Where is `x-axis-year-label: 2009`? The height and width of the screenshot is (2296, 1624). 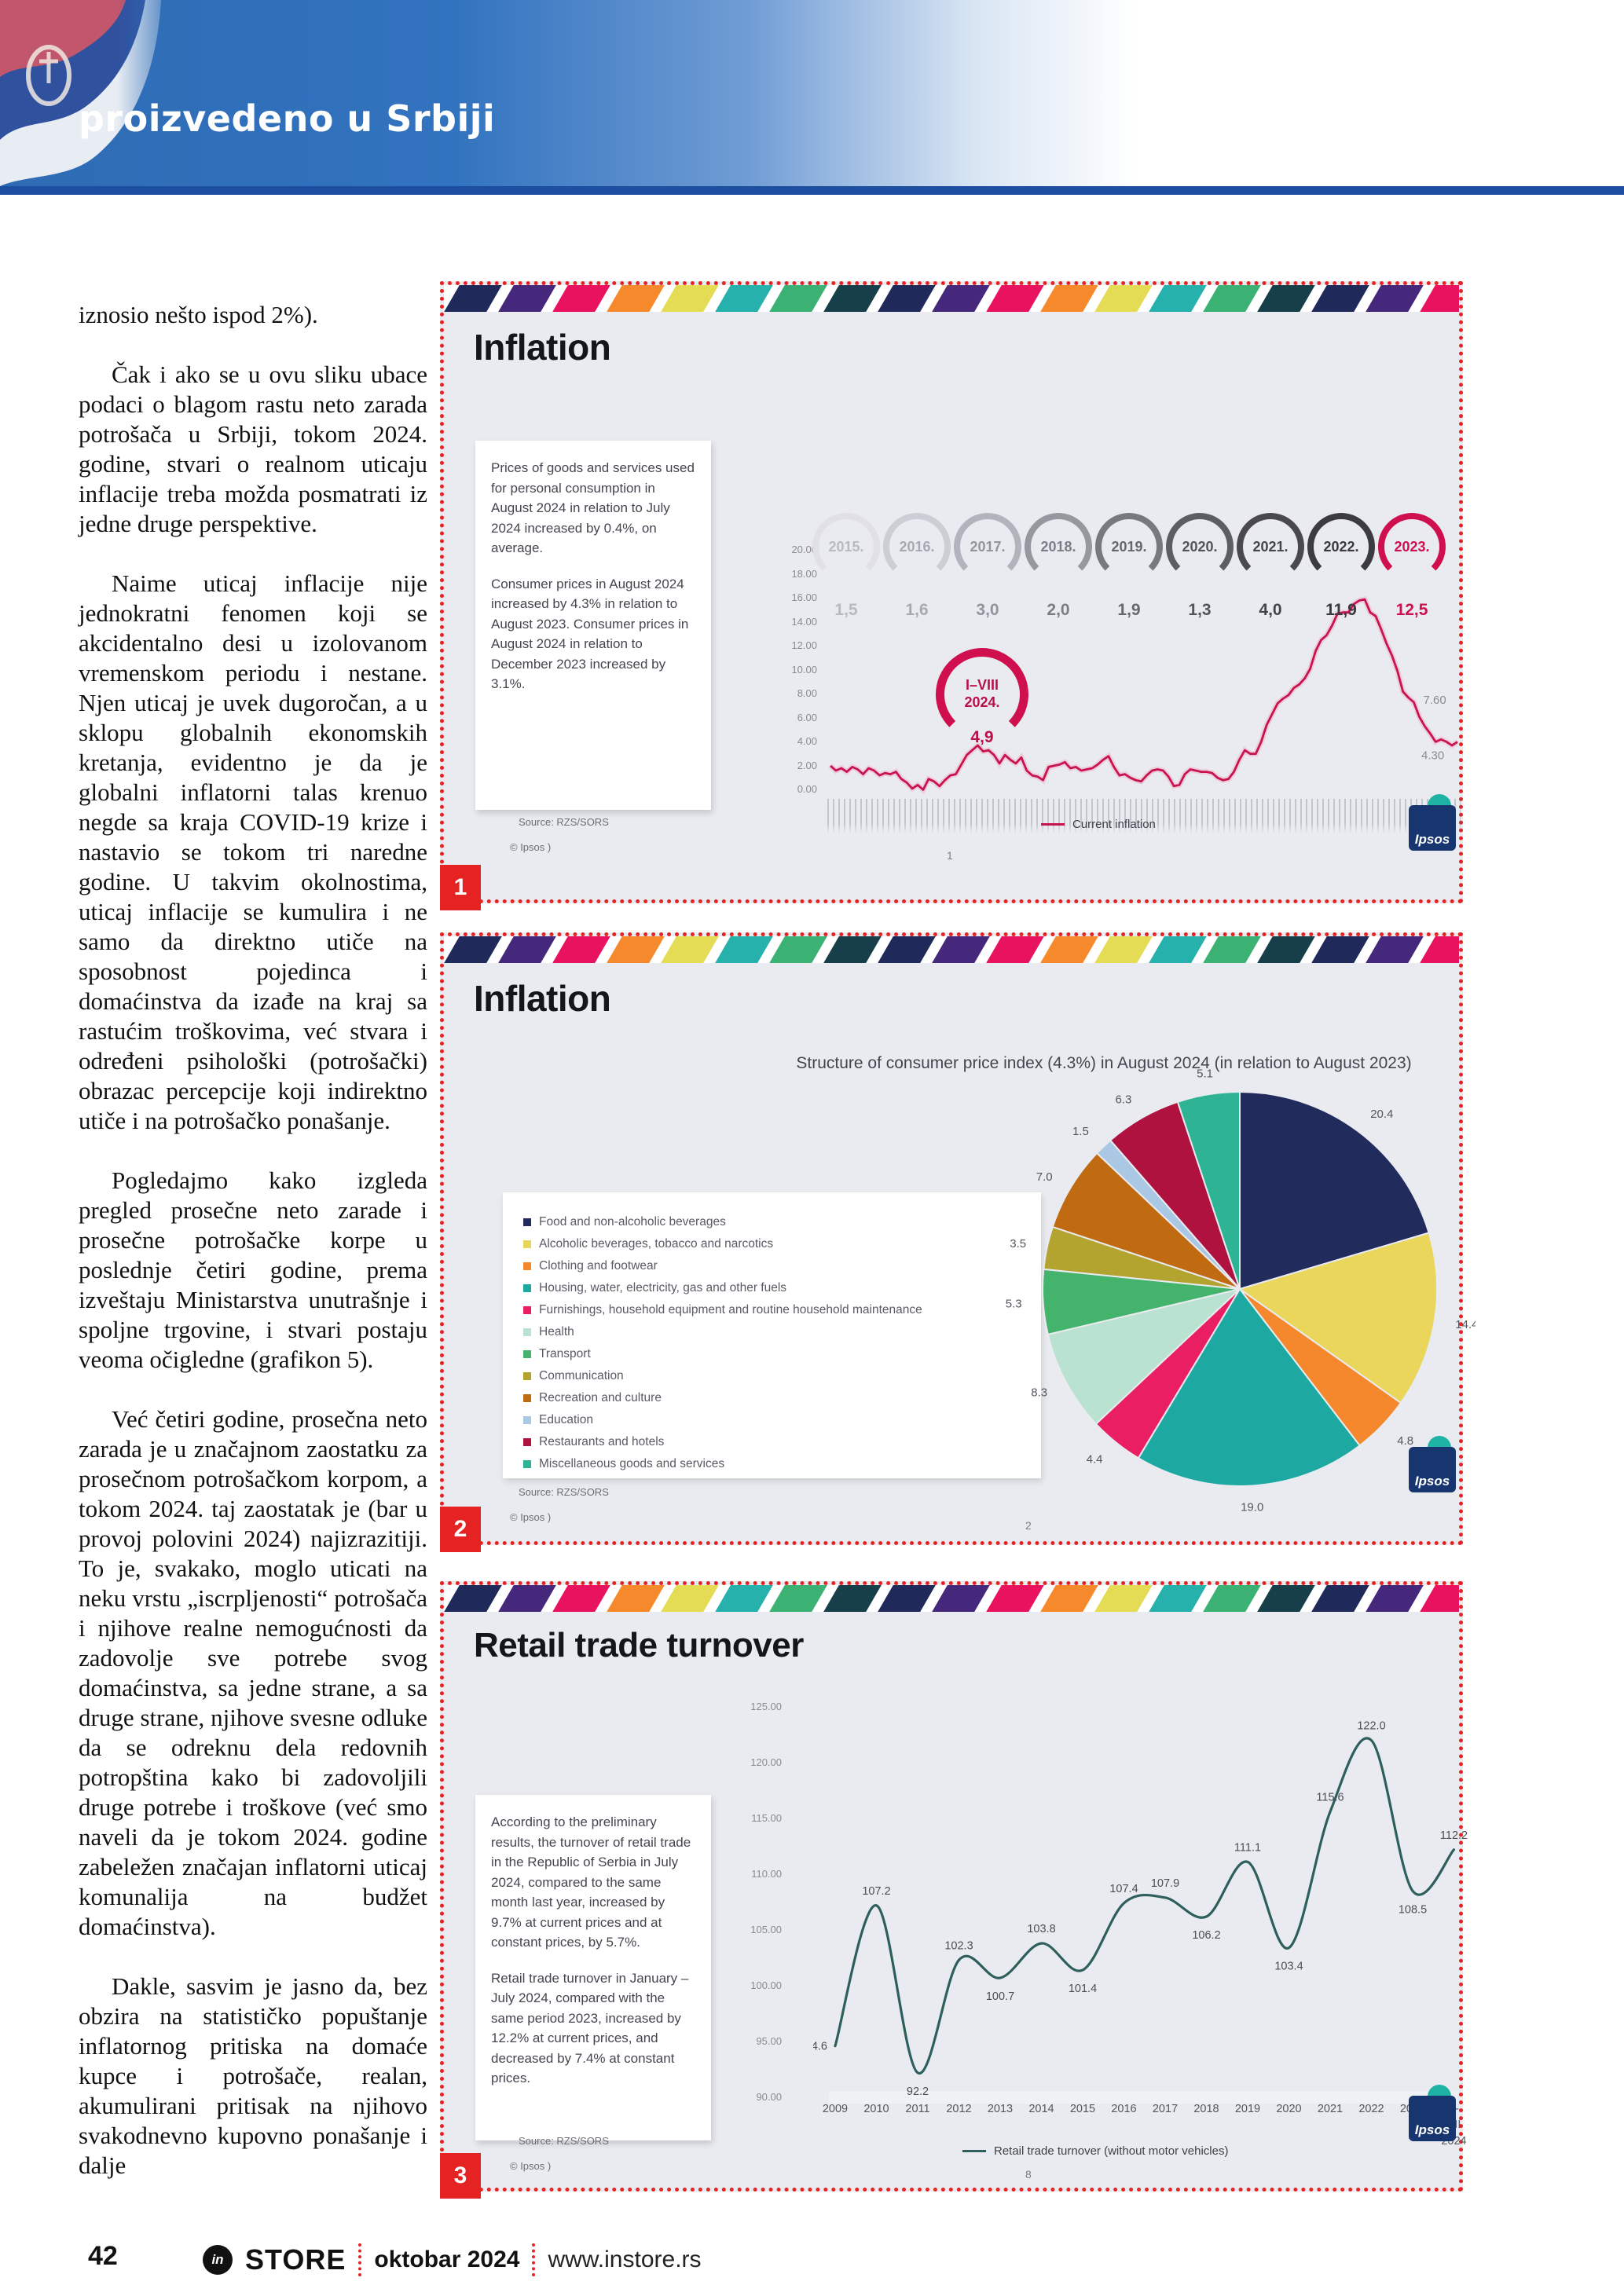
x-axis-year-label: 2009 is located at coordinates (835, 2109).